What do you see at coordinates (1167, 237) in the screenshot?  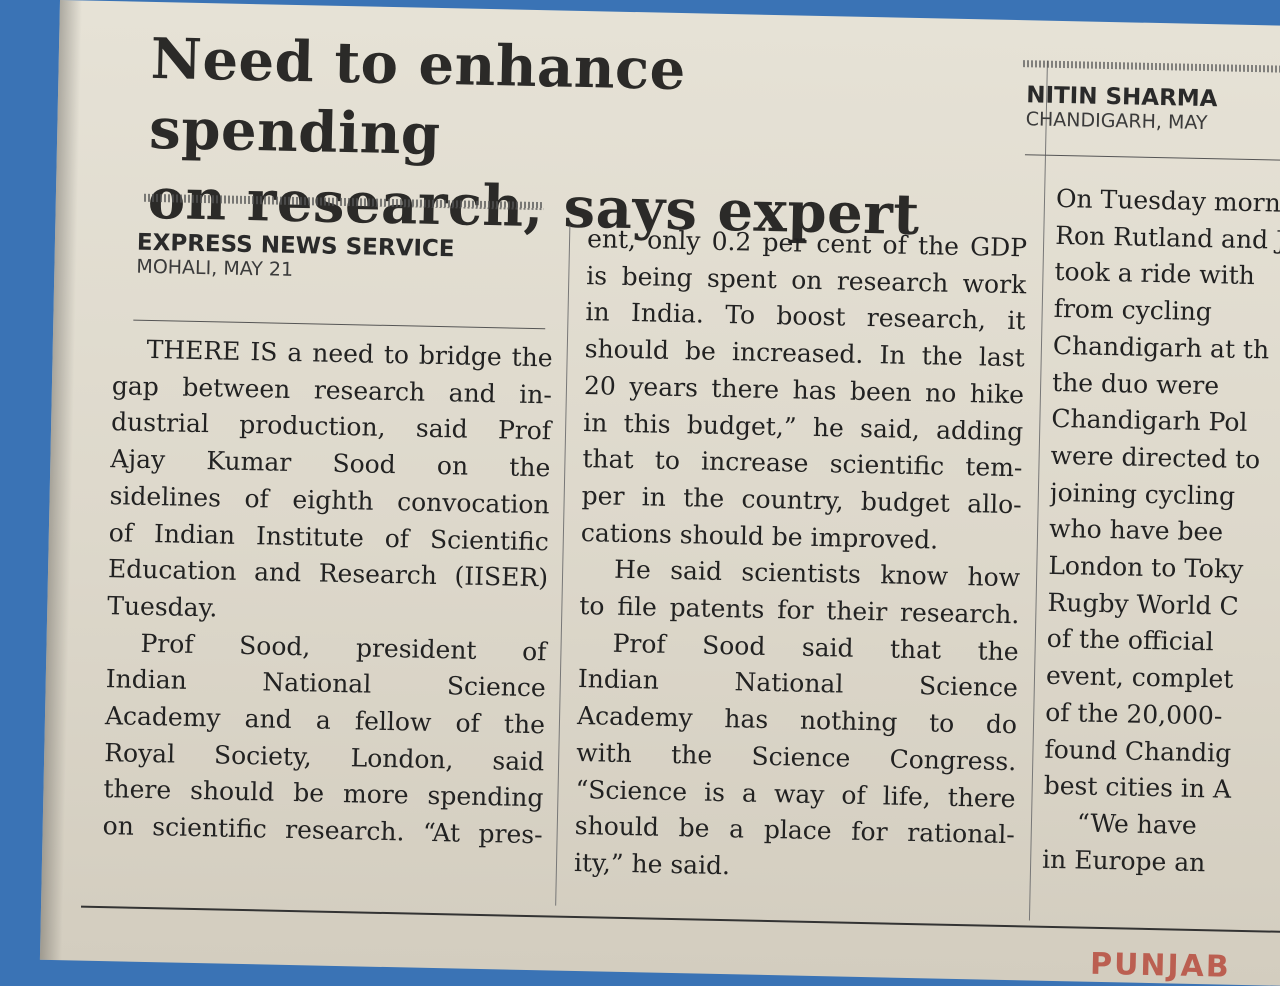 I see `text-line: Ron Rutland and J` at bounding box center [1167, 237].